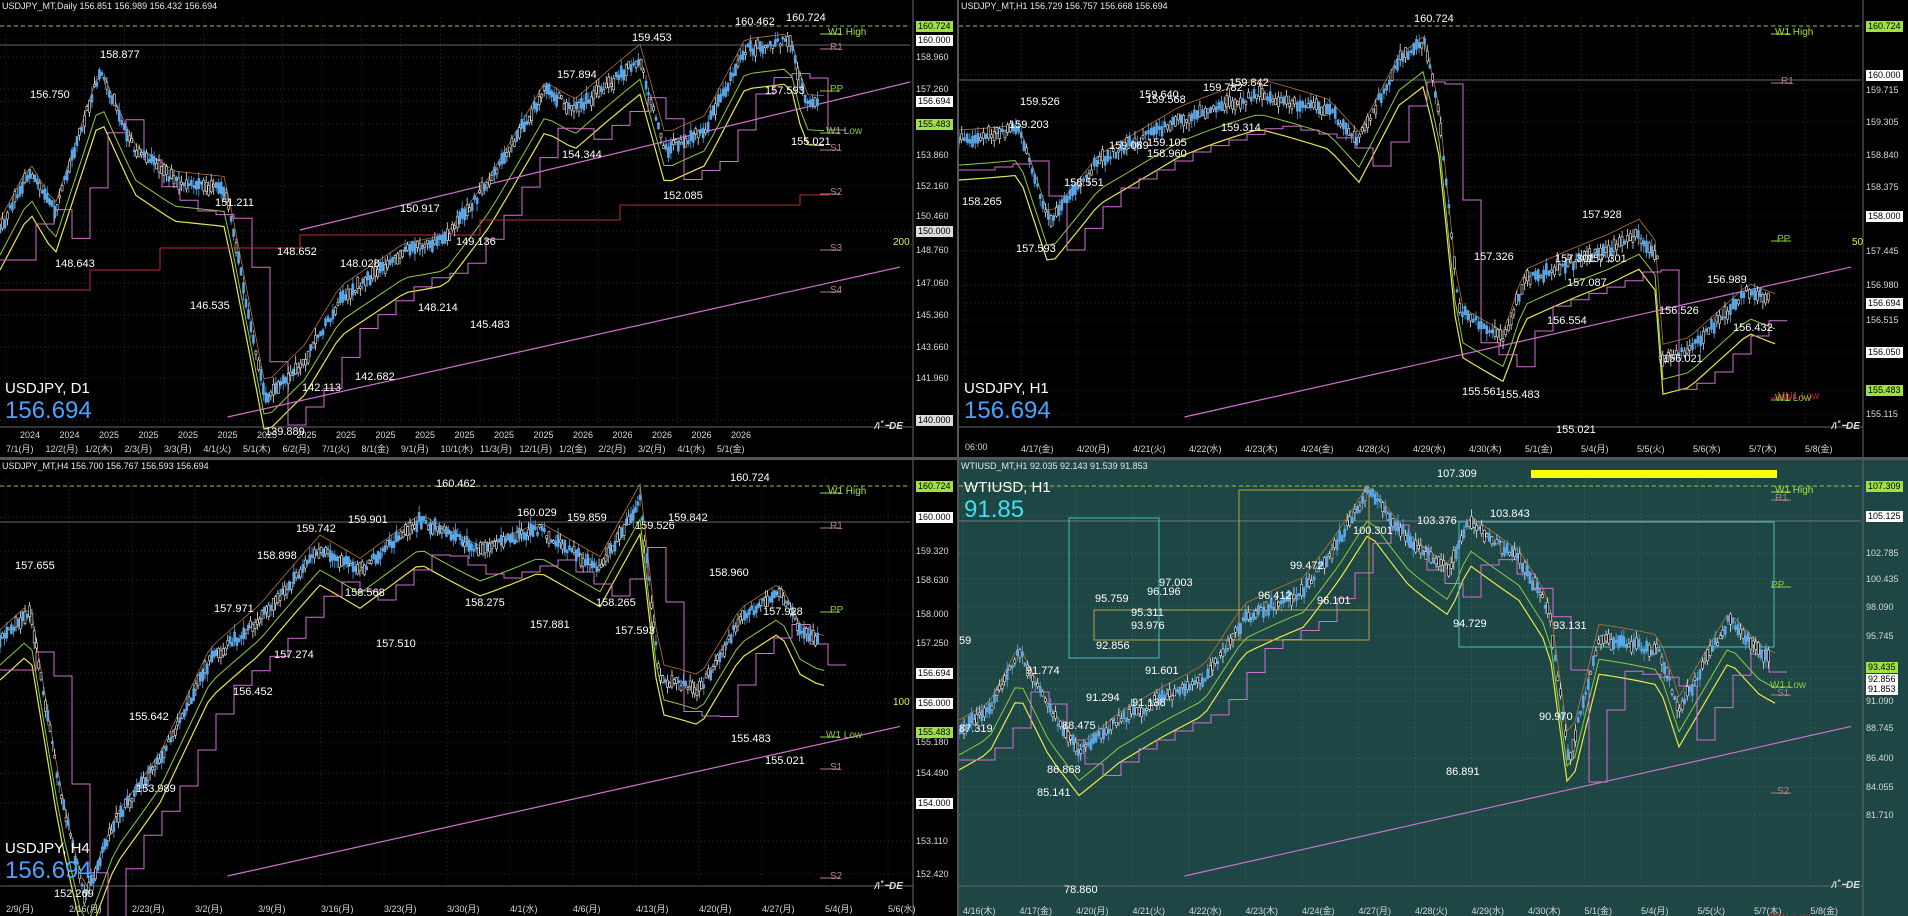 This screenshot has width=1908, height=916. What do you see at coordinates (1790, 914) in the screenshot?
I see `pivot-level-label: MN1 Low` at bounding box center [1790, 914].